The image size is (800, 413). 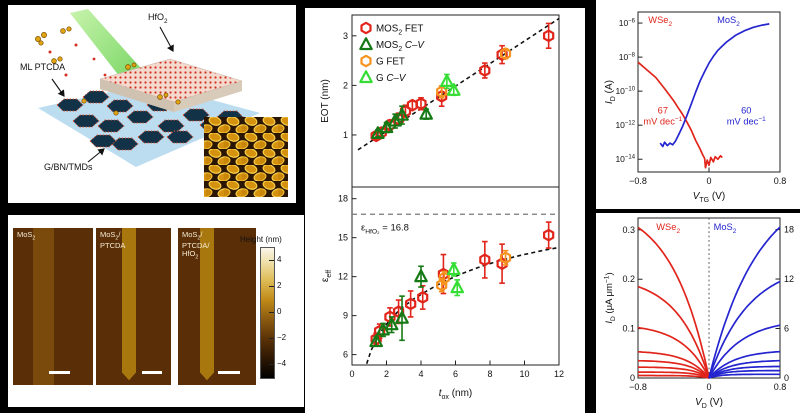 I want to click on eps-fit-line, so click(x=462, y=305).